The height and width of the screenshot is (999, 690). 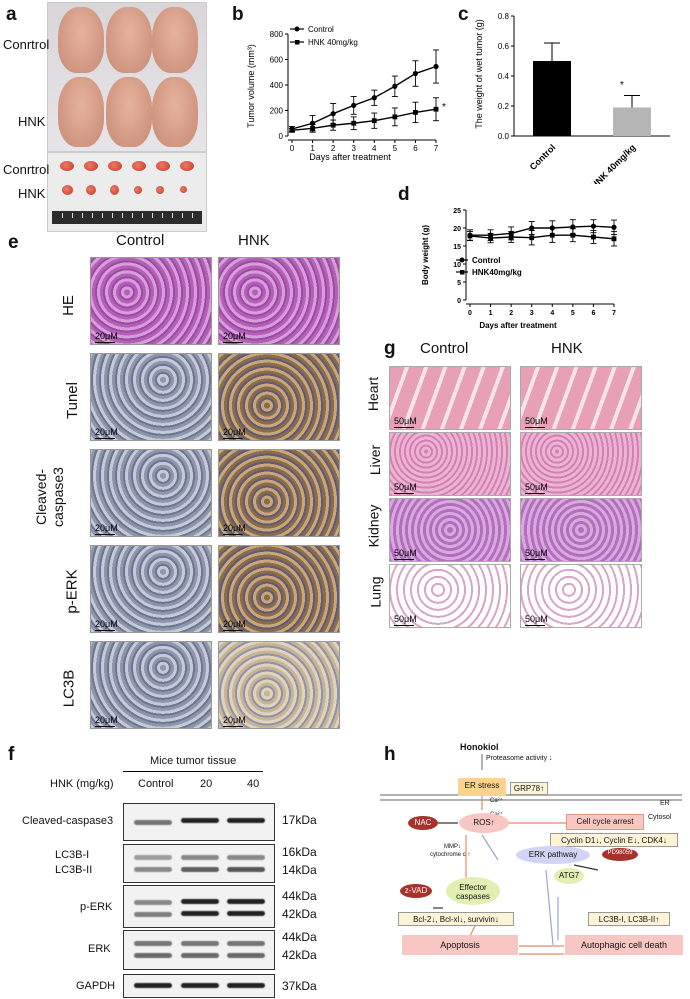 What do you see at coordinates (279, 493) in the screenshot?
I see `caspase3-hnk-image: 20μM` at bounding box center [279, 493].